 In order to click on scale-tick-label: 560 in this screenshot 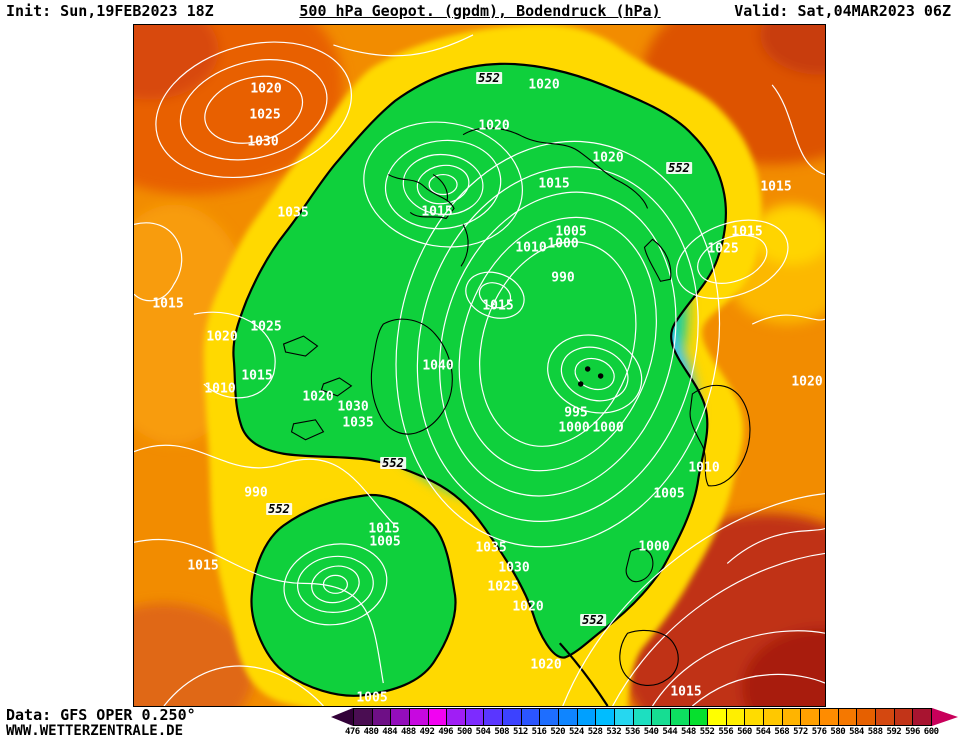, I will do `click(744, 732)`.